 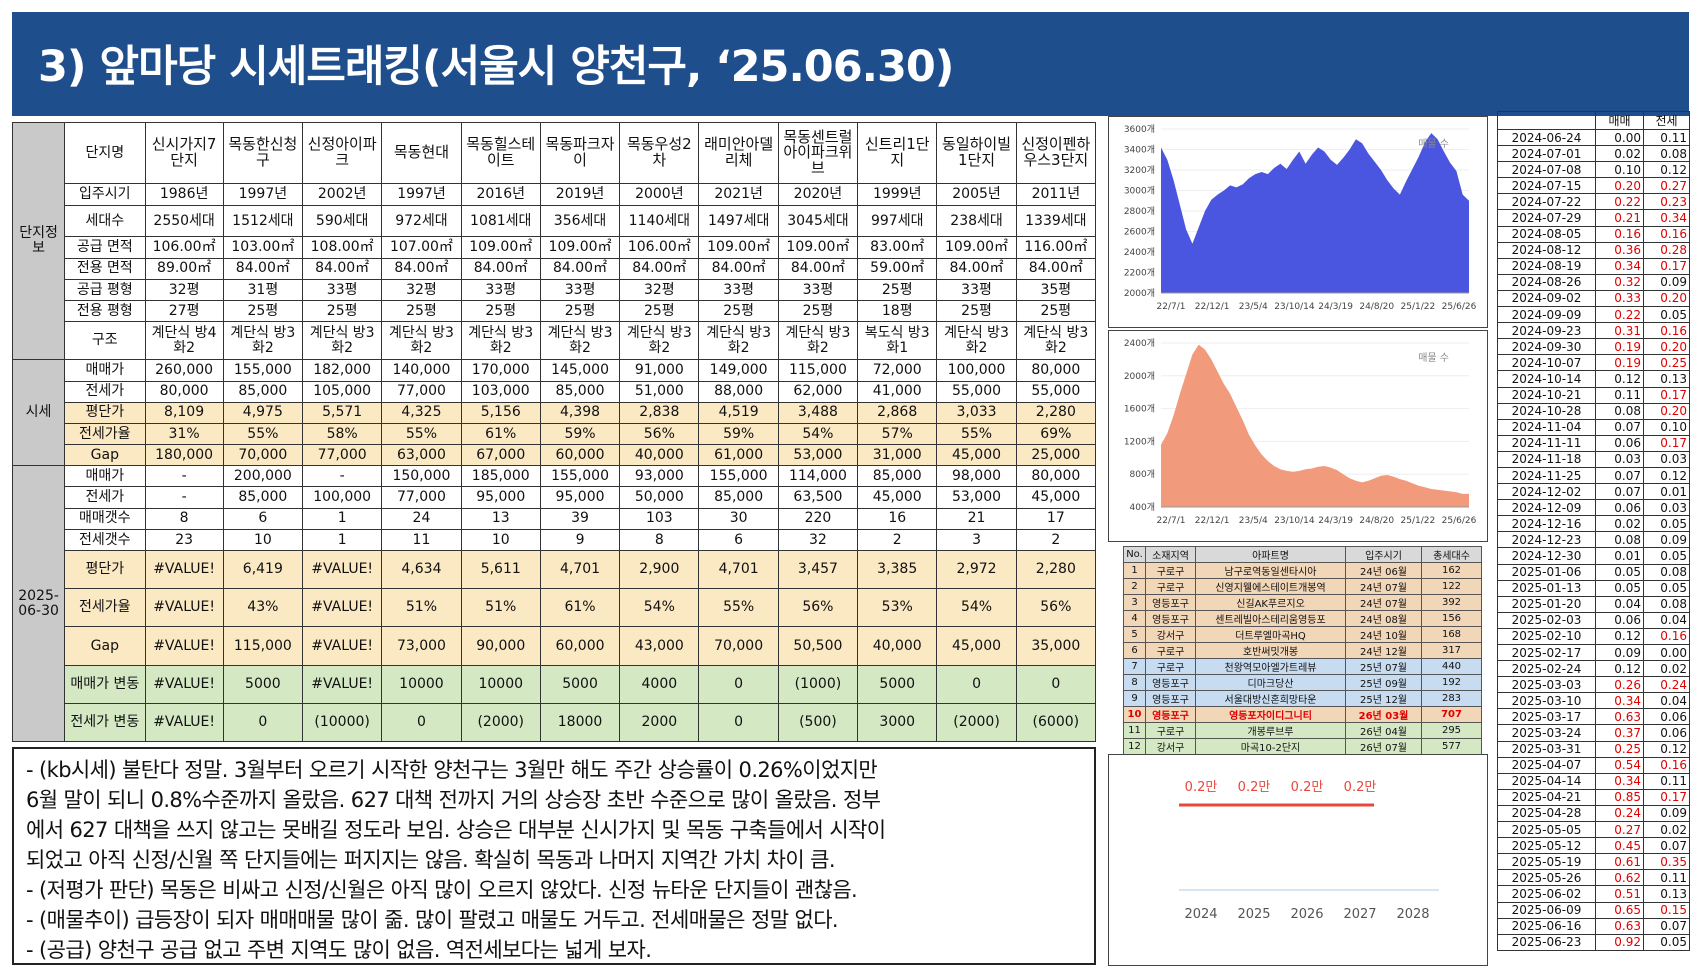 I want to click on change-cell: 0.01, so click(x=1666, y=492).